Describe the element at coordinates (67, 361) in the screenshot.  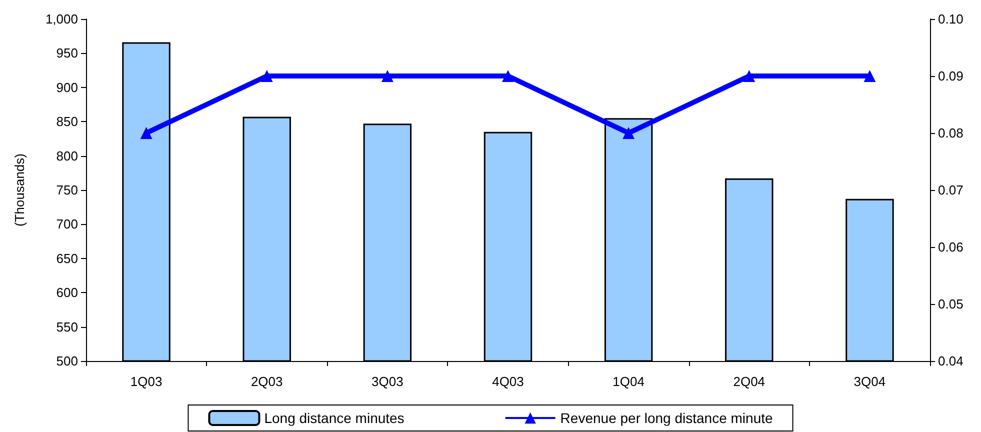
I see `y-tick-label: 500` at that location.